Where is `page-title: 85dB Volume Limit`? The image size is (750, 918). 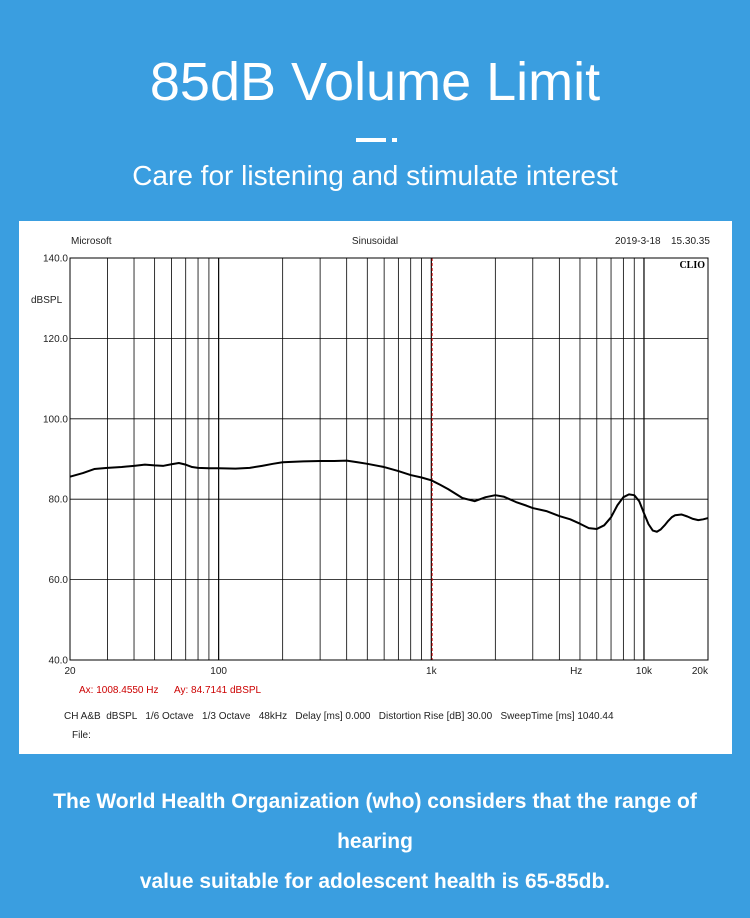 page-title: 85dB Volume Limit is located at coordinates (375, 82).